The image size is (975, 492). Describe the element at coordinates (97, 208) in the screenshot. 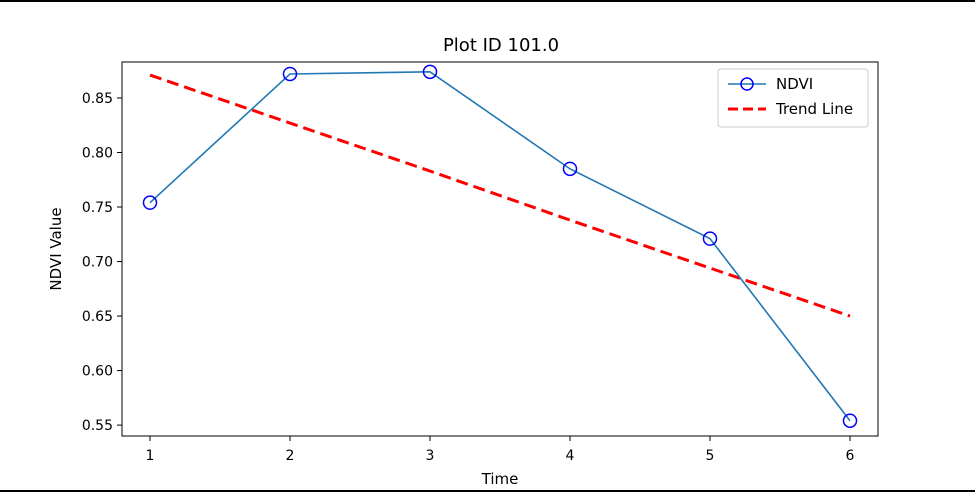

I see `y-tick-label: 0.75` at that location.